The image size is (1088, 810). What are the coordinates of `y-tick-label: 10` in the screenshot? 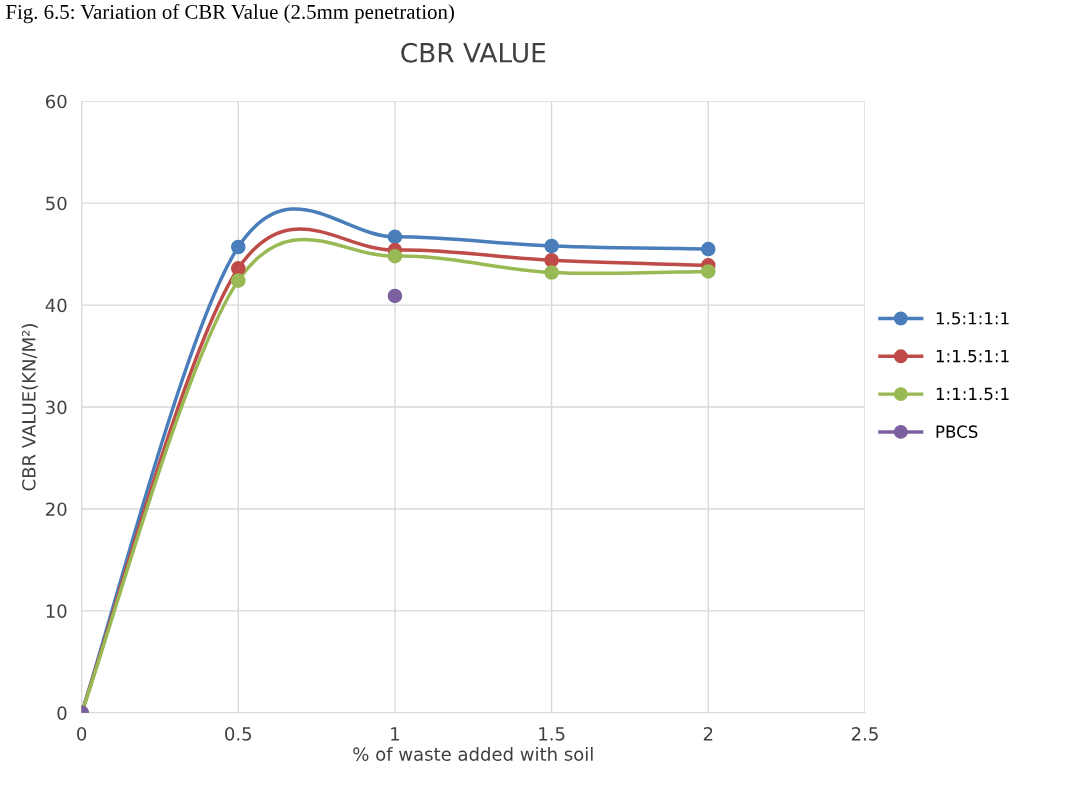 It's located at (56, 611).